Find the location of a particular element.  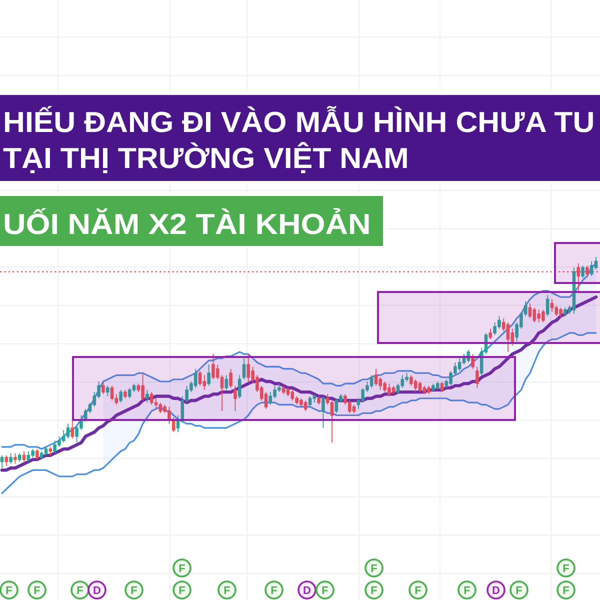

chart-subtitle: UỐI NĂM X2 TÀI KHOẢN is located at coordinates (187, 224).